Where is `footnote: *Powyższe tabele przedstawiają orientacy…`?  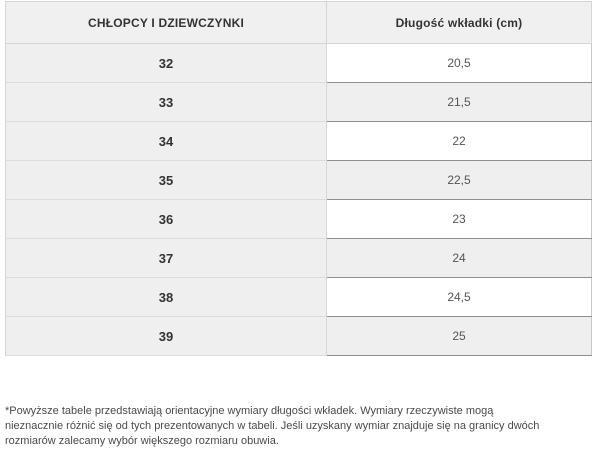 footnote: *Powyższe tabele przedstawiają orientacy… is located at coordinates (300, 426).